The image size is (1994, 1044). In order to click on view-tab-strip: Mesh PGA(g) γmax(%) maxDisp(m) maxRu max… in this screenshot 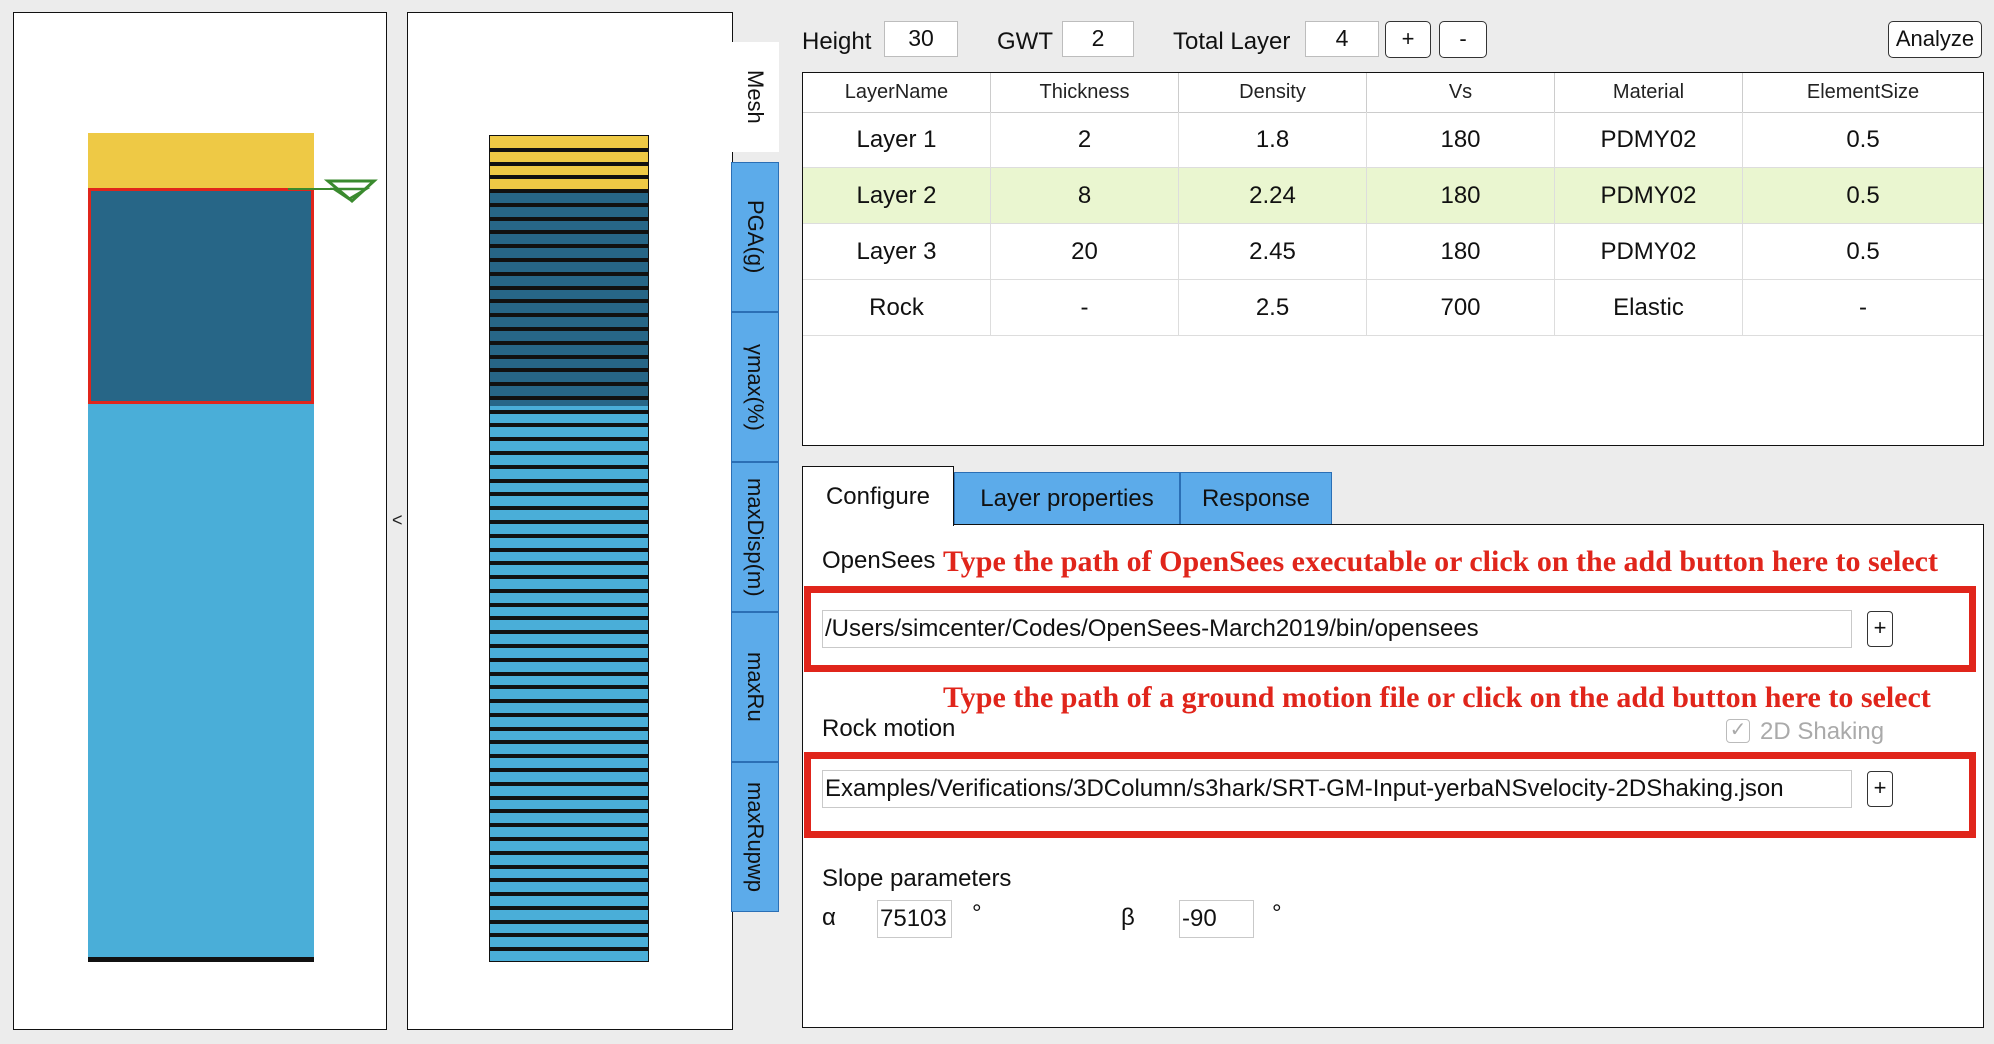, I will do `click(755, 521)`.